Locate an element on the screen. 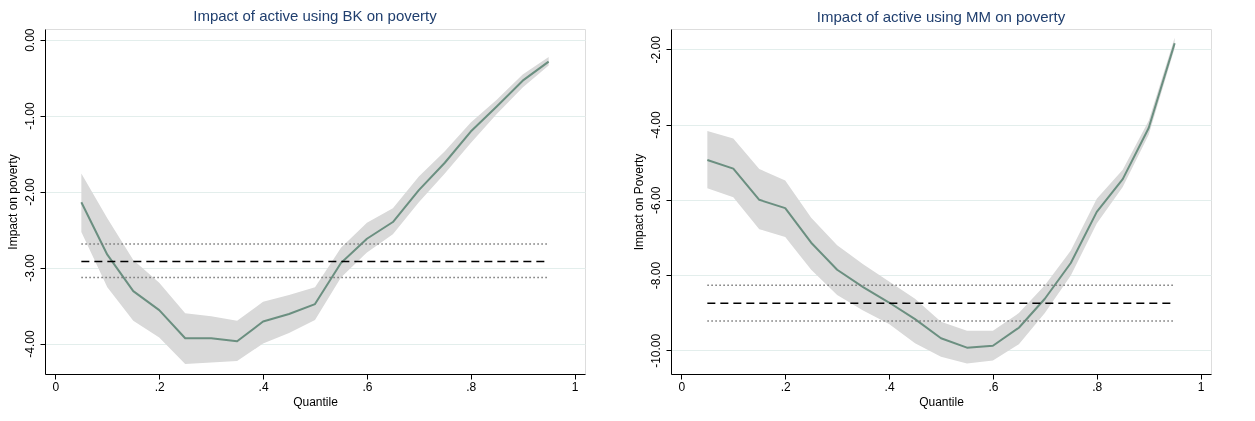  y-axis-title: Impact on poverty is located at coordinates (12, 202).